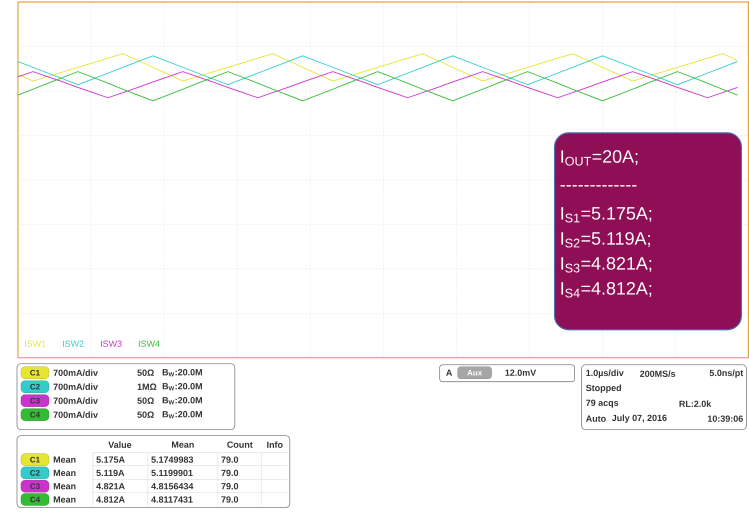 The height and width of the screenshot is (513, 749). What do you see at coordinates (598, 186) in the screenshot?
I see `annotation: -------------` at bounding box center [598, 186].